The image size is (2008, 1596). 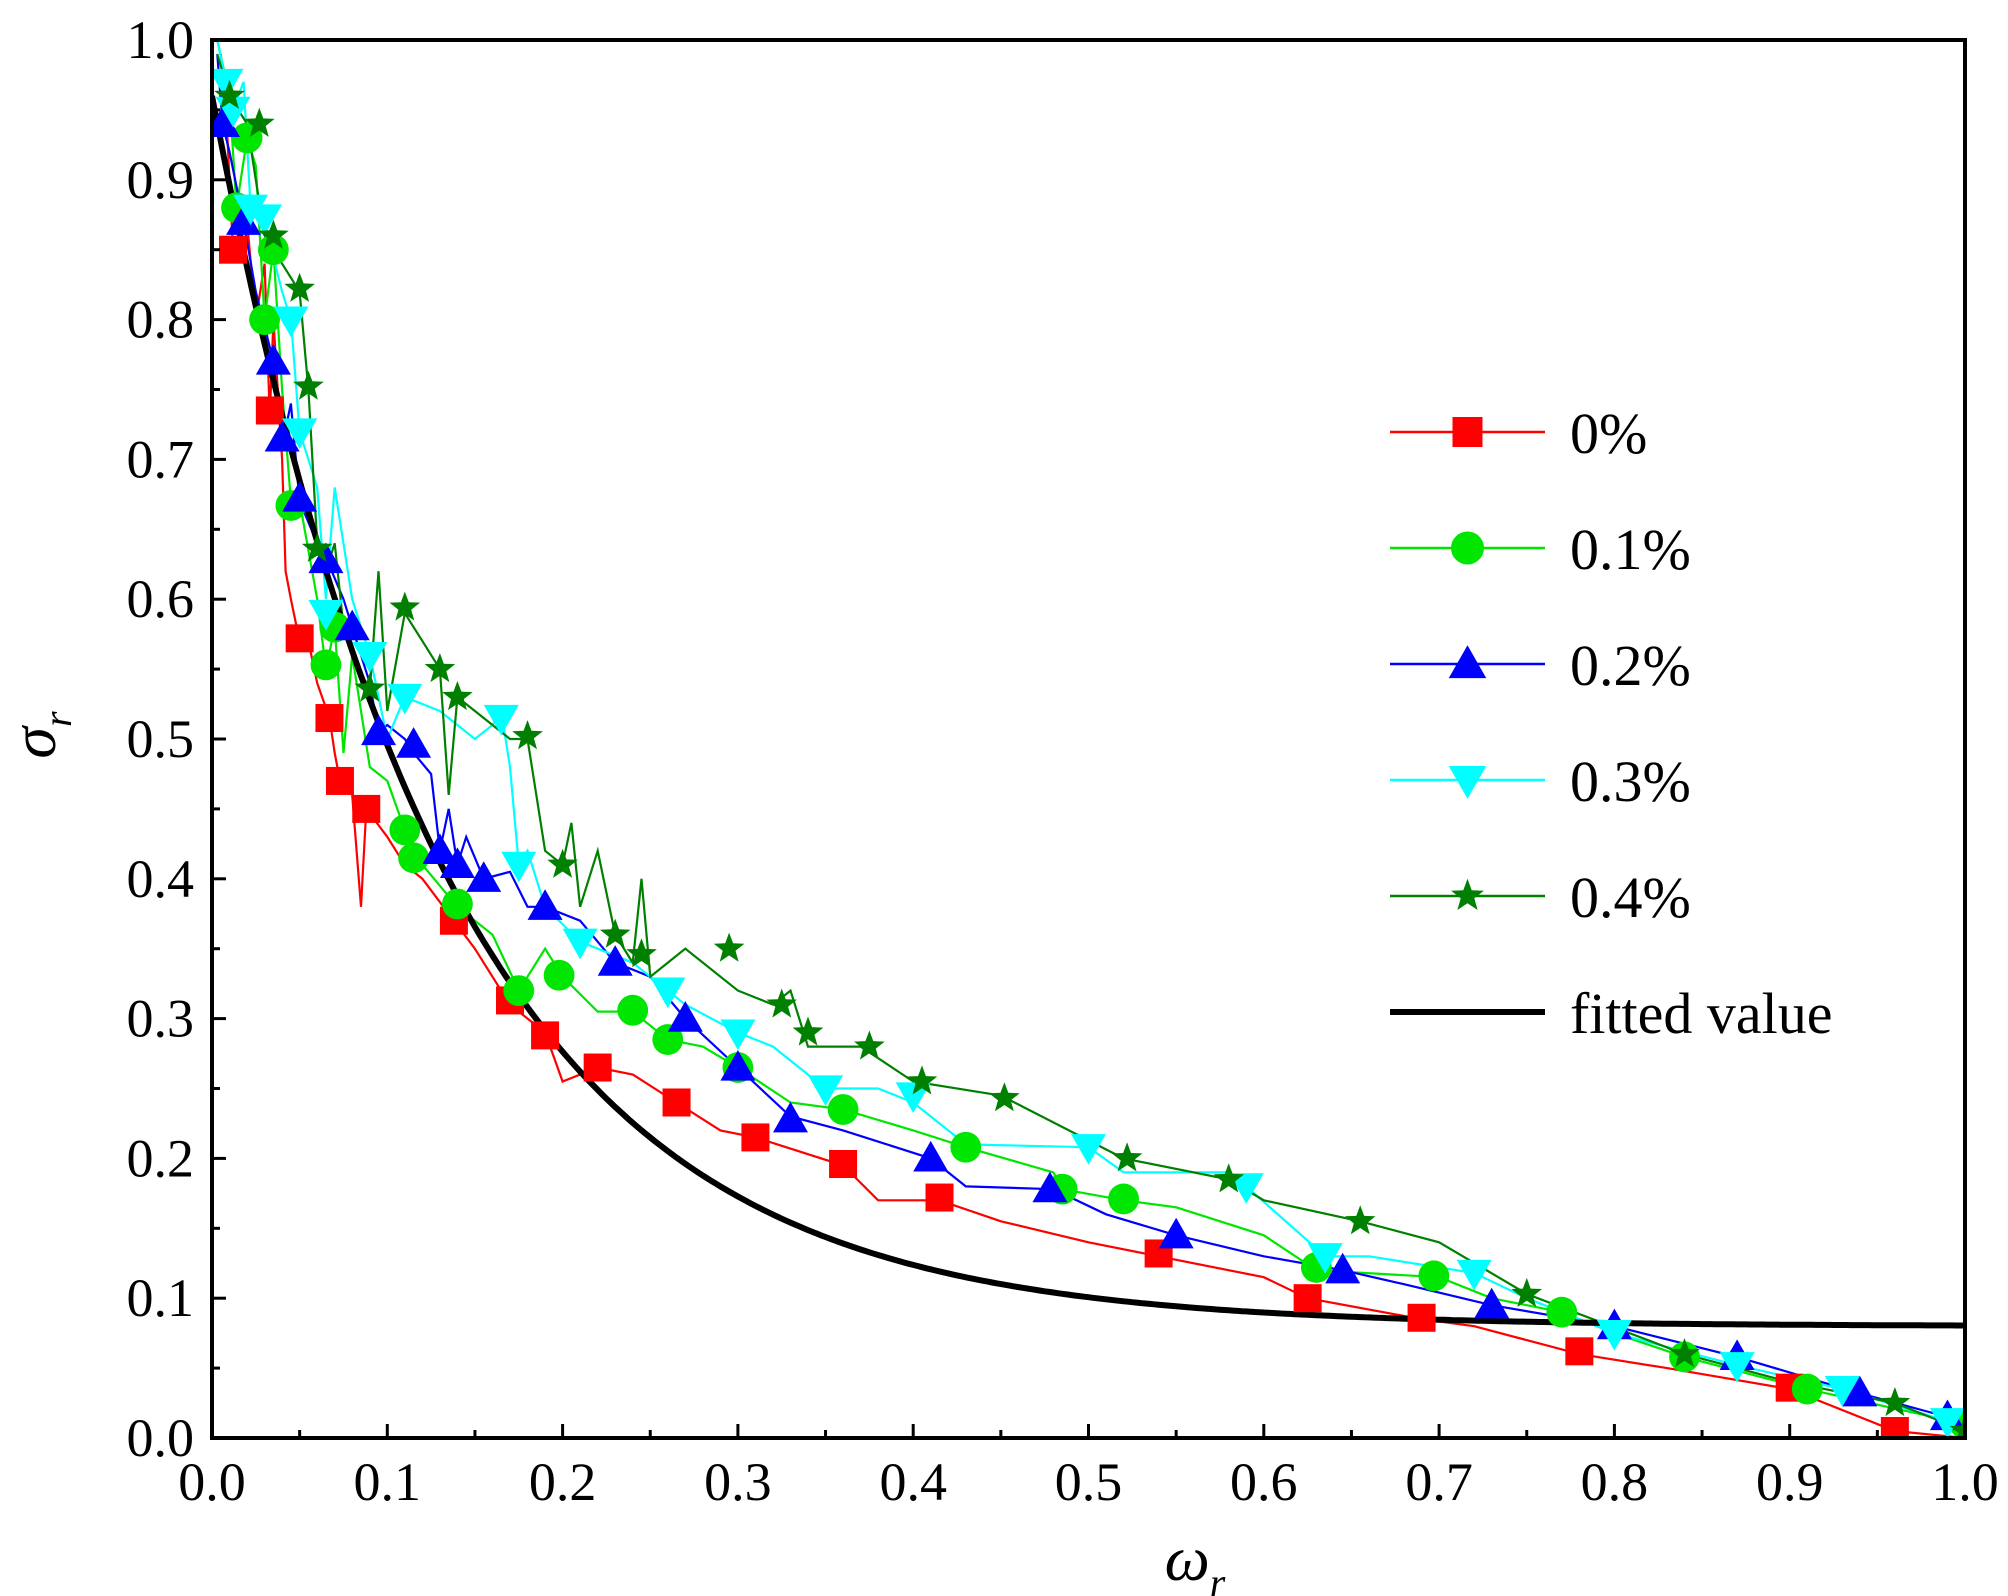 I want to click on y-tick-label: 0.1, so click(x=161, y=1298).